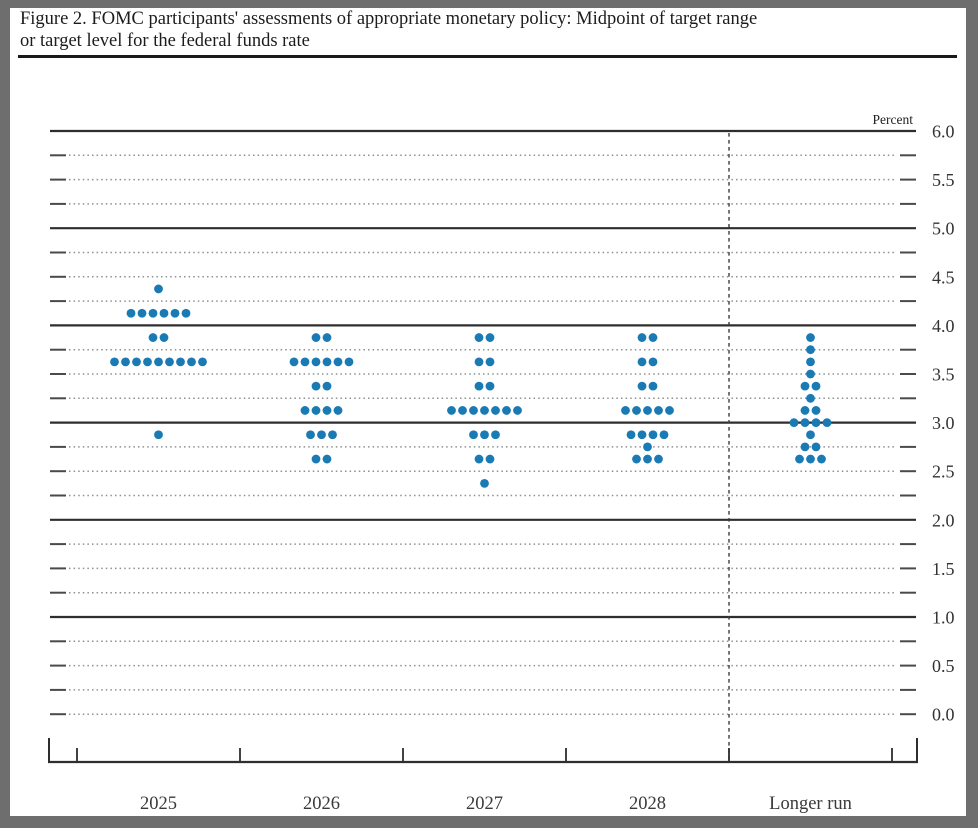 The image size is (978, 828). What do you see at coordinates (810, 804) in the screenshot?
I see `category-label: Longer run` at bounding box center [810, 804].